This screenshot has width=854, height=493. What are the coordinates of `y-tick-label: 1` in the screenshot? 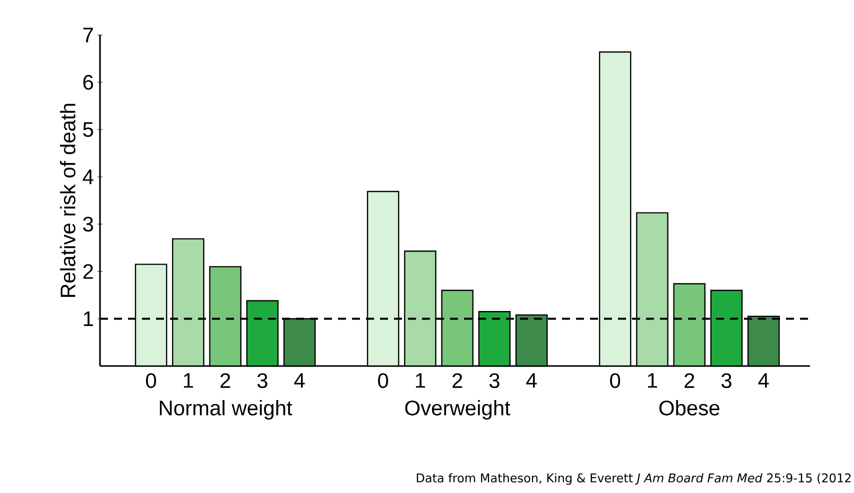 It's located at (88, 318).